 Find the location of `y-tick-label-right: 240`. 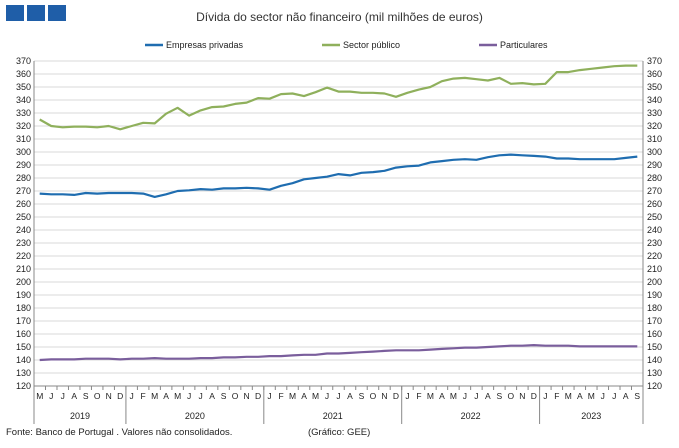

y-tick-label-right: 240 is located at coordinates (654, 230).